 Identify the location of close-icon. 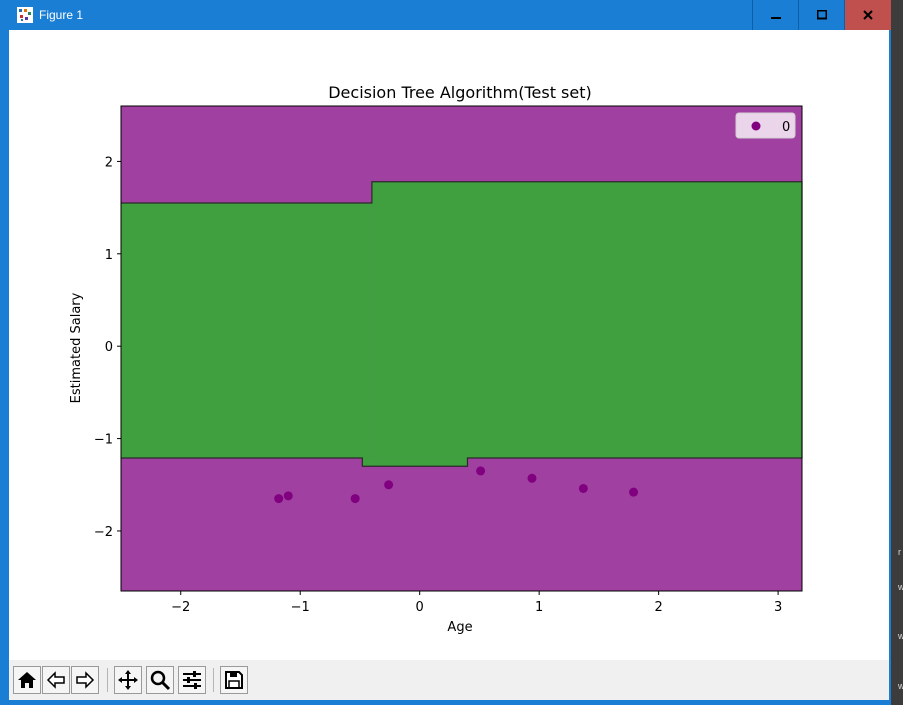
(868, 15).